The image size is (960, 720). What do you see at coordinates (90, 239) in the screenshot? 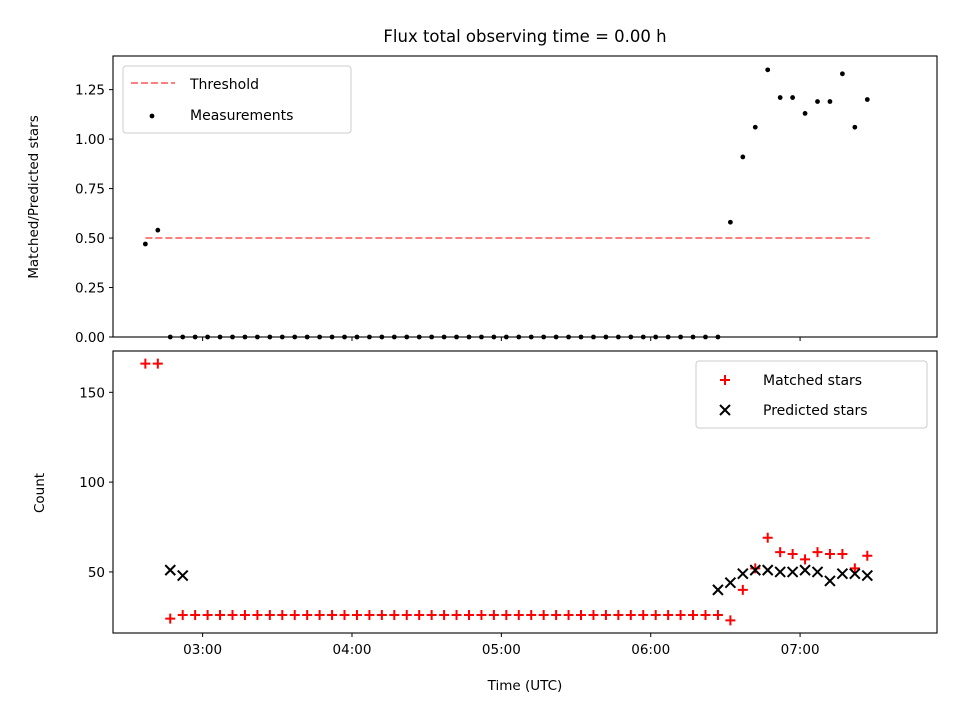
I see `flux-ratio-y-tick-label: 0.50` at bounding box center [90, 239].